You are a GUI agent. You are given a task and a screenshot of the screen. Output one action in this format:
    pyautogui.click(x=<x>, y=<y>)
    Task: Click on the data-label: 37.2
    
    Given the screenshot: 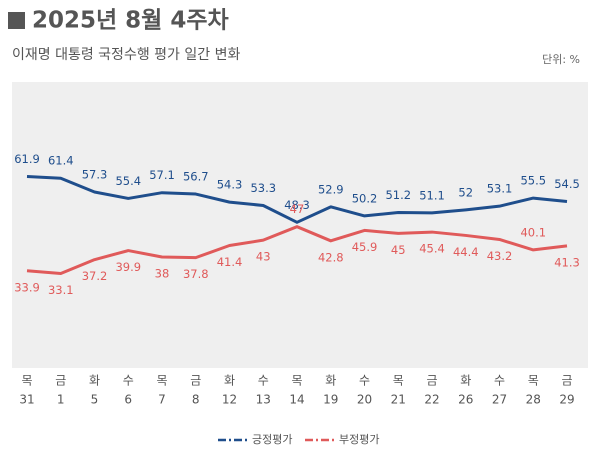 What is the action you would take?
    pyautogui.click(x=95, y=276)
    